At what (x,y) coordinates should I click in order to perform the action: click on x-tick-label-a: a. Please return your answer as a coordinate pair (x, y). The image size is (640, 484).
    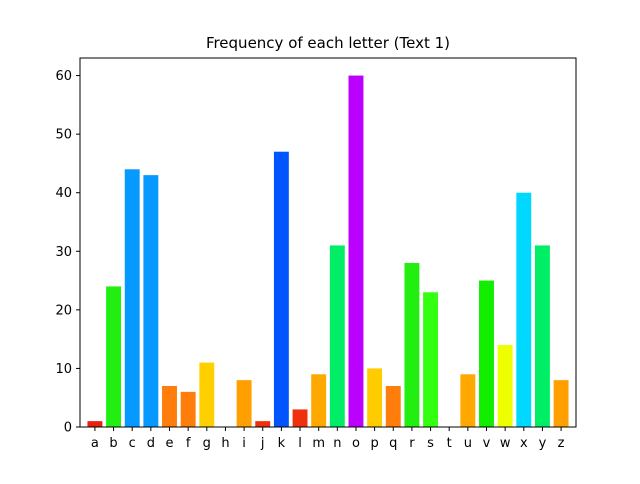
    Looking at the image, I should click on (95, 443).